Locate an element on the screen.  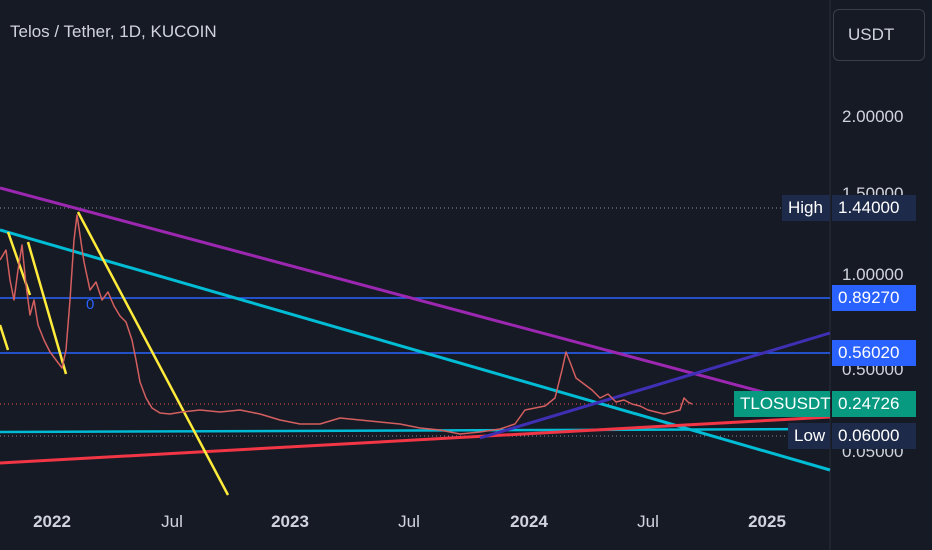
symbol-title: Telos / Tether, 1D, KUCOIN is located at coordinates (113, 31).